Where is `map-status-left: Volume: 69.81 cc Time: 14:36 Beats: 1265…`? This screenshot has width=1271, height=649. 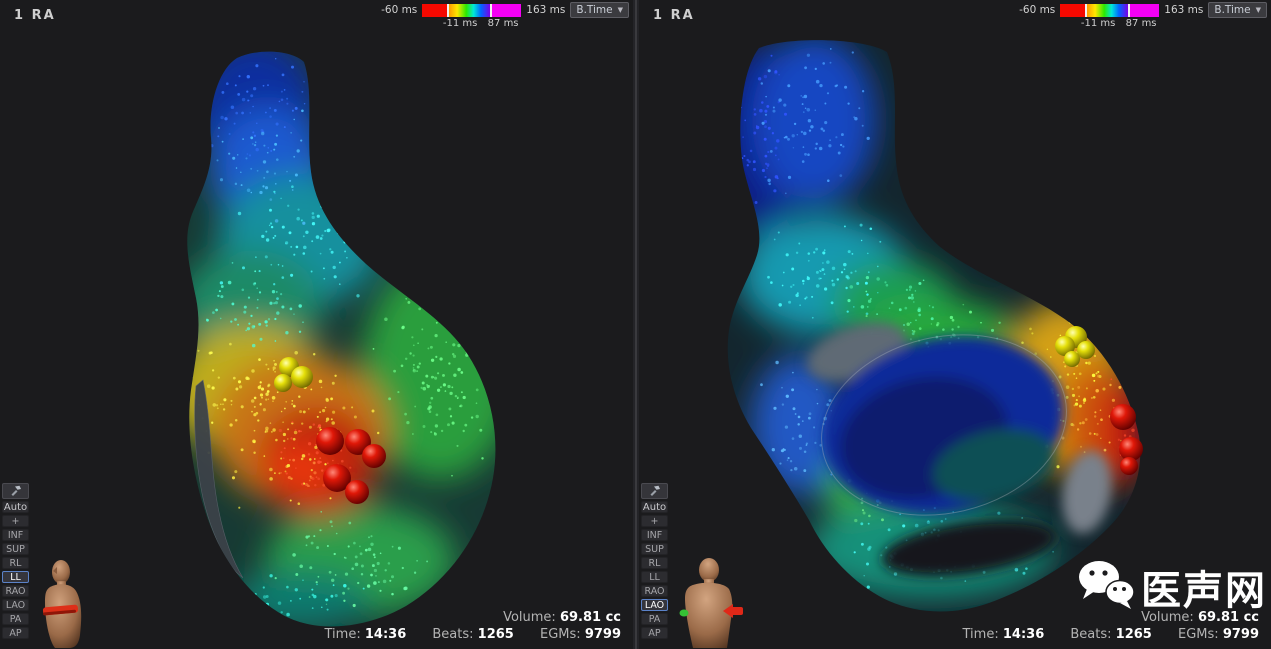
map-status-left: Volume: 69.81 cc Time: 14:36 Beats: 1265… is located at coordinates (462, 626).